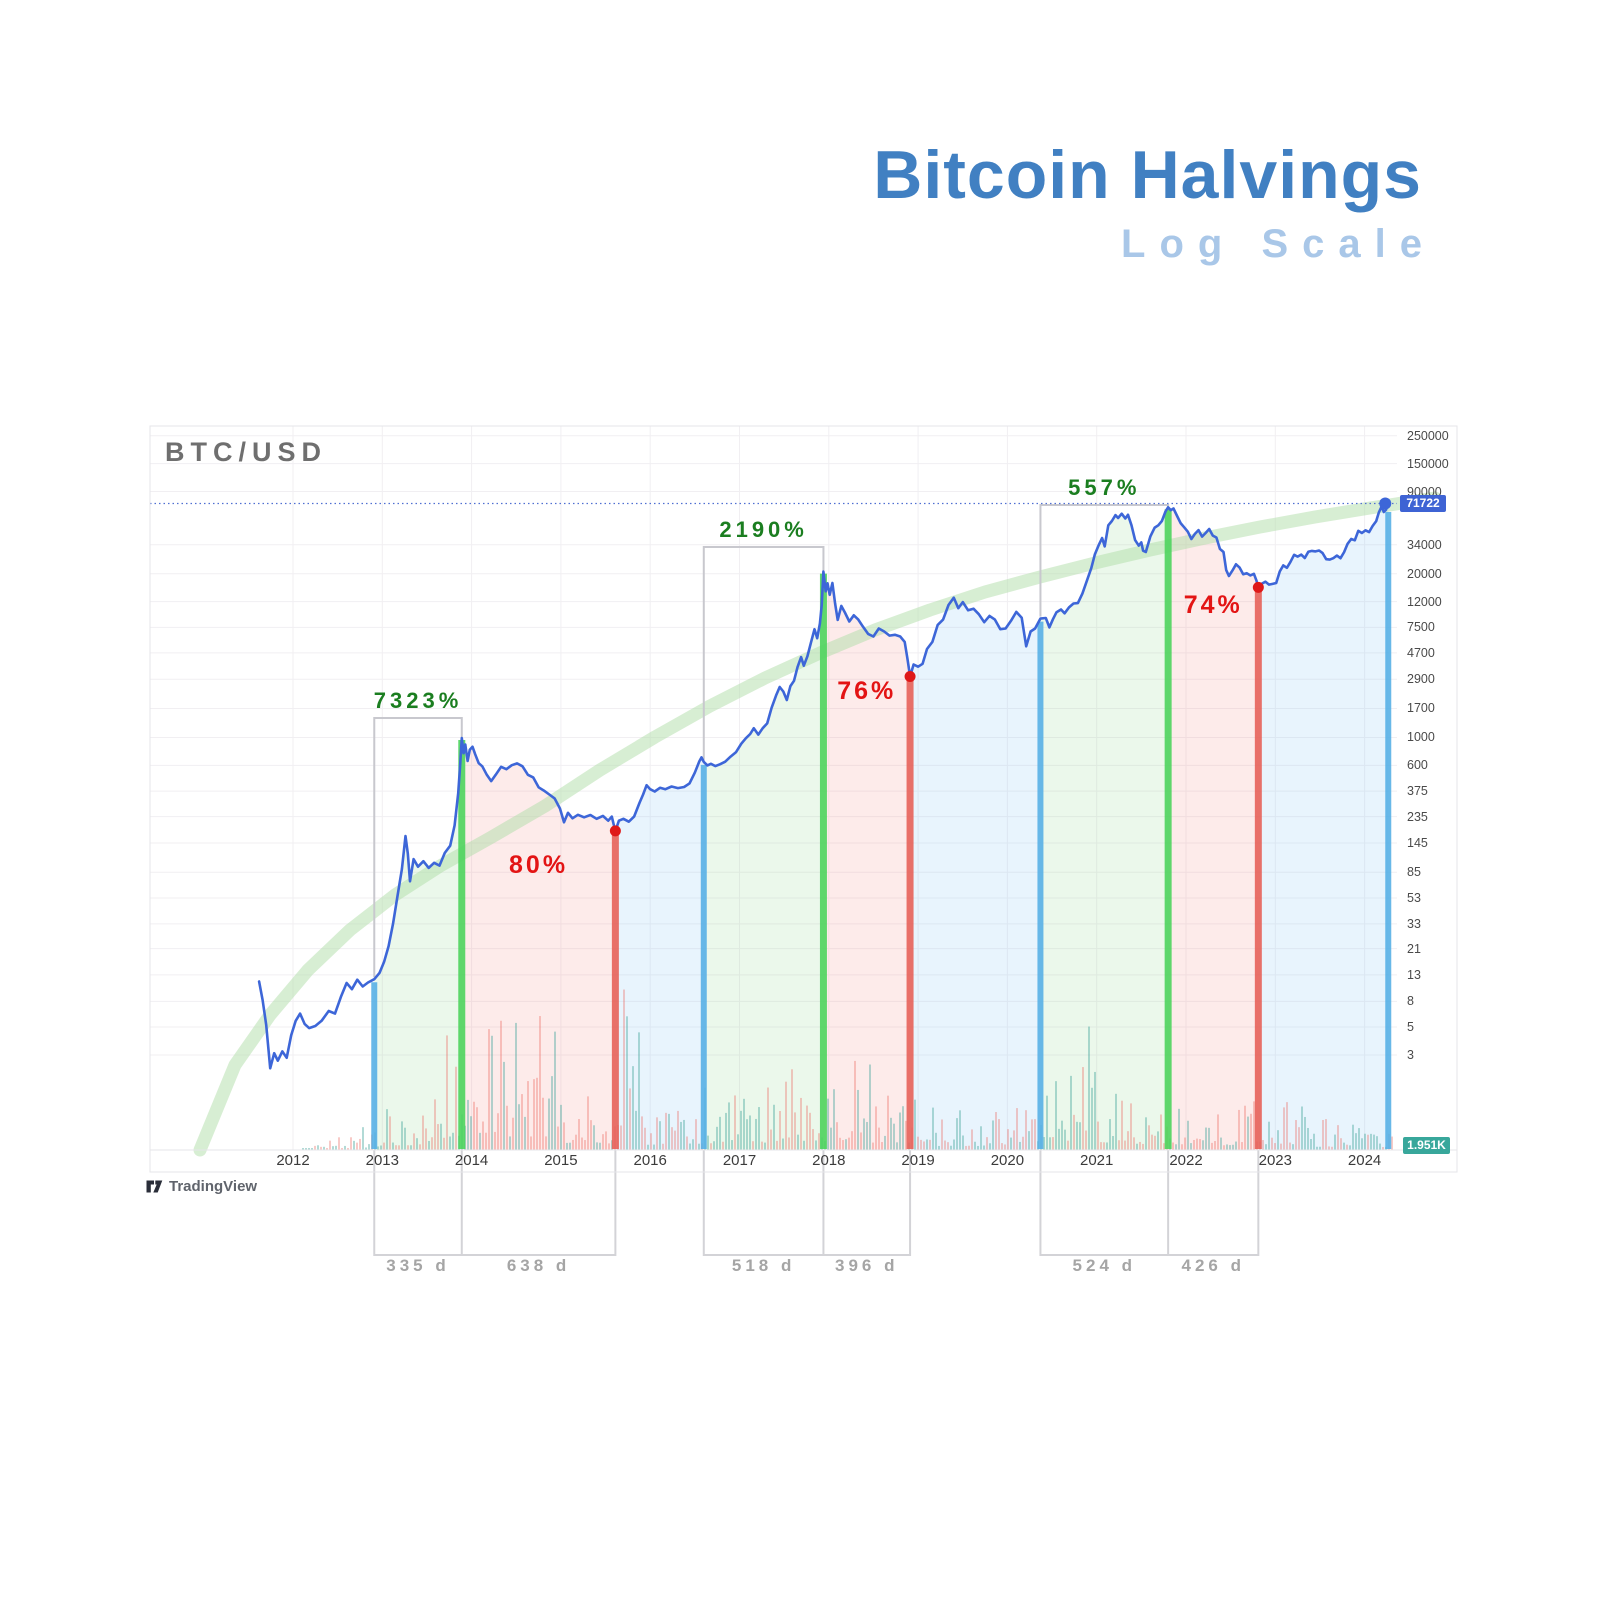 The height and width of the screenshot is (1601, 1600). I want to click on x-axis-year-label: 2014, so click(471, 1160).